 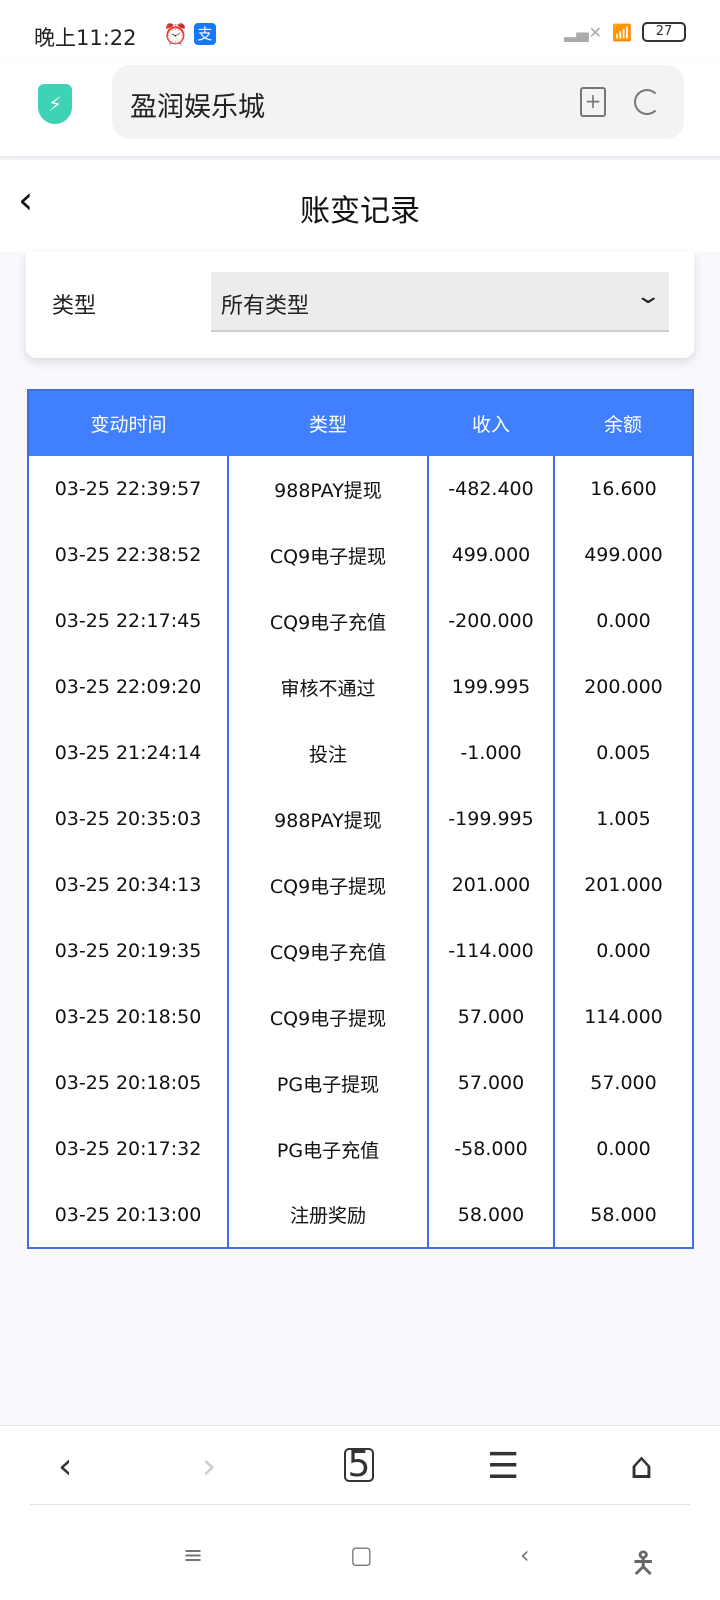 What do you see at coordinates (623, 489) in the screenshot?
I see `cell-balance: 16.600` at bounding box center [623, 489].